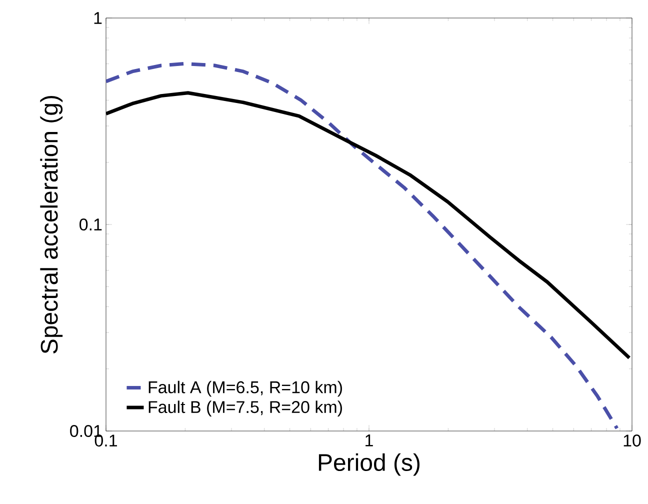 This screenshot has height=504, width=648. I want to click on legend-label: Fault B (M=7.5, R=20 km), so click(245, 408).